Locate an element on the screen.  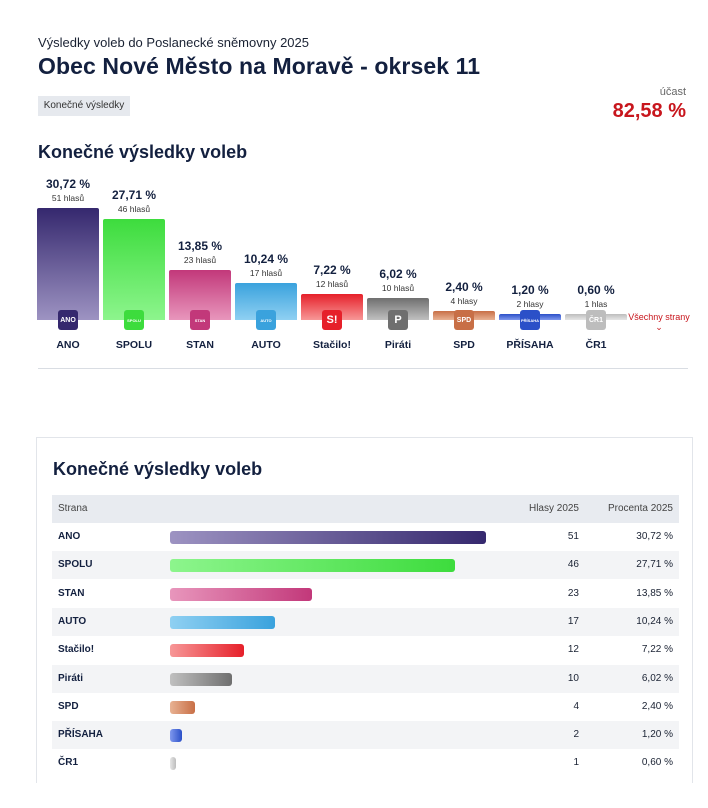
prisaha-logo-icon: PŘÍSAHA is located at coordinates (530, 320).